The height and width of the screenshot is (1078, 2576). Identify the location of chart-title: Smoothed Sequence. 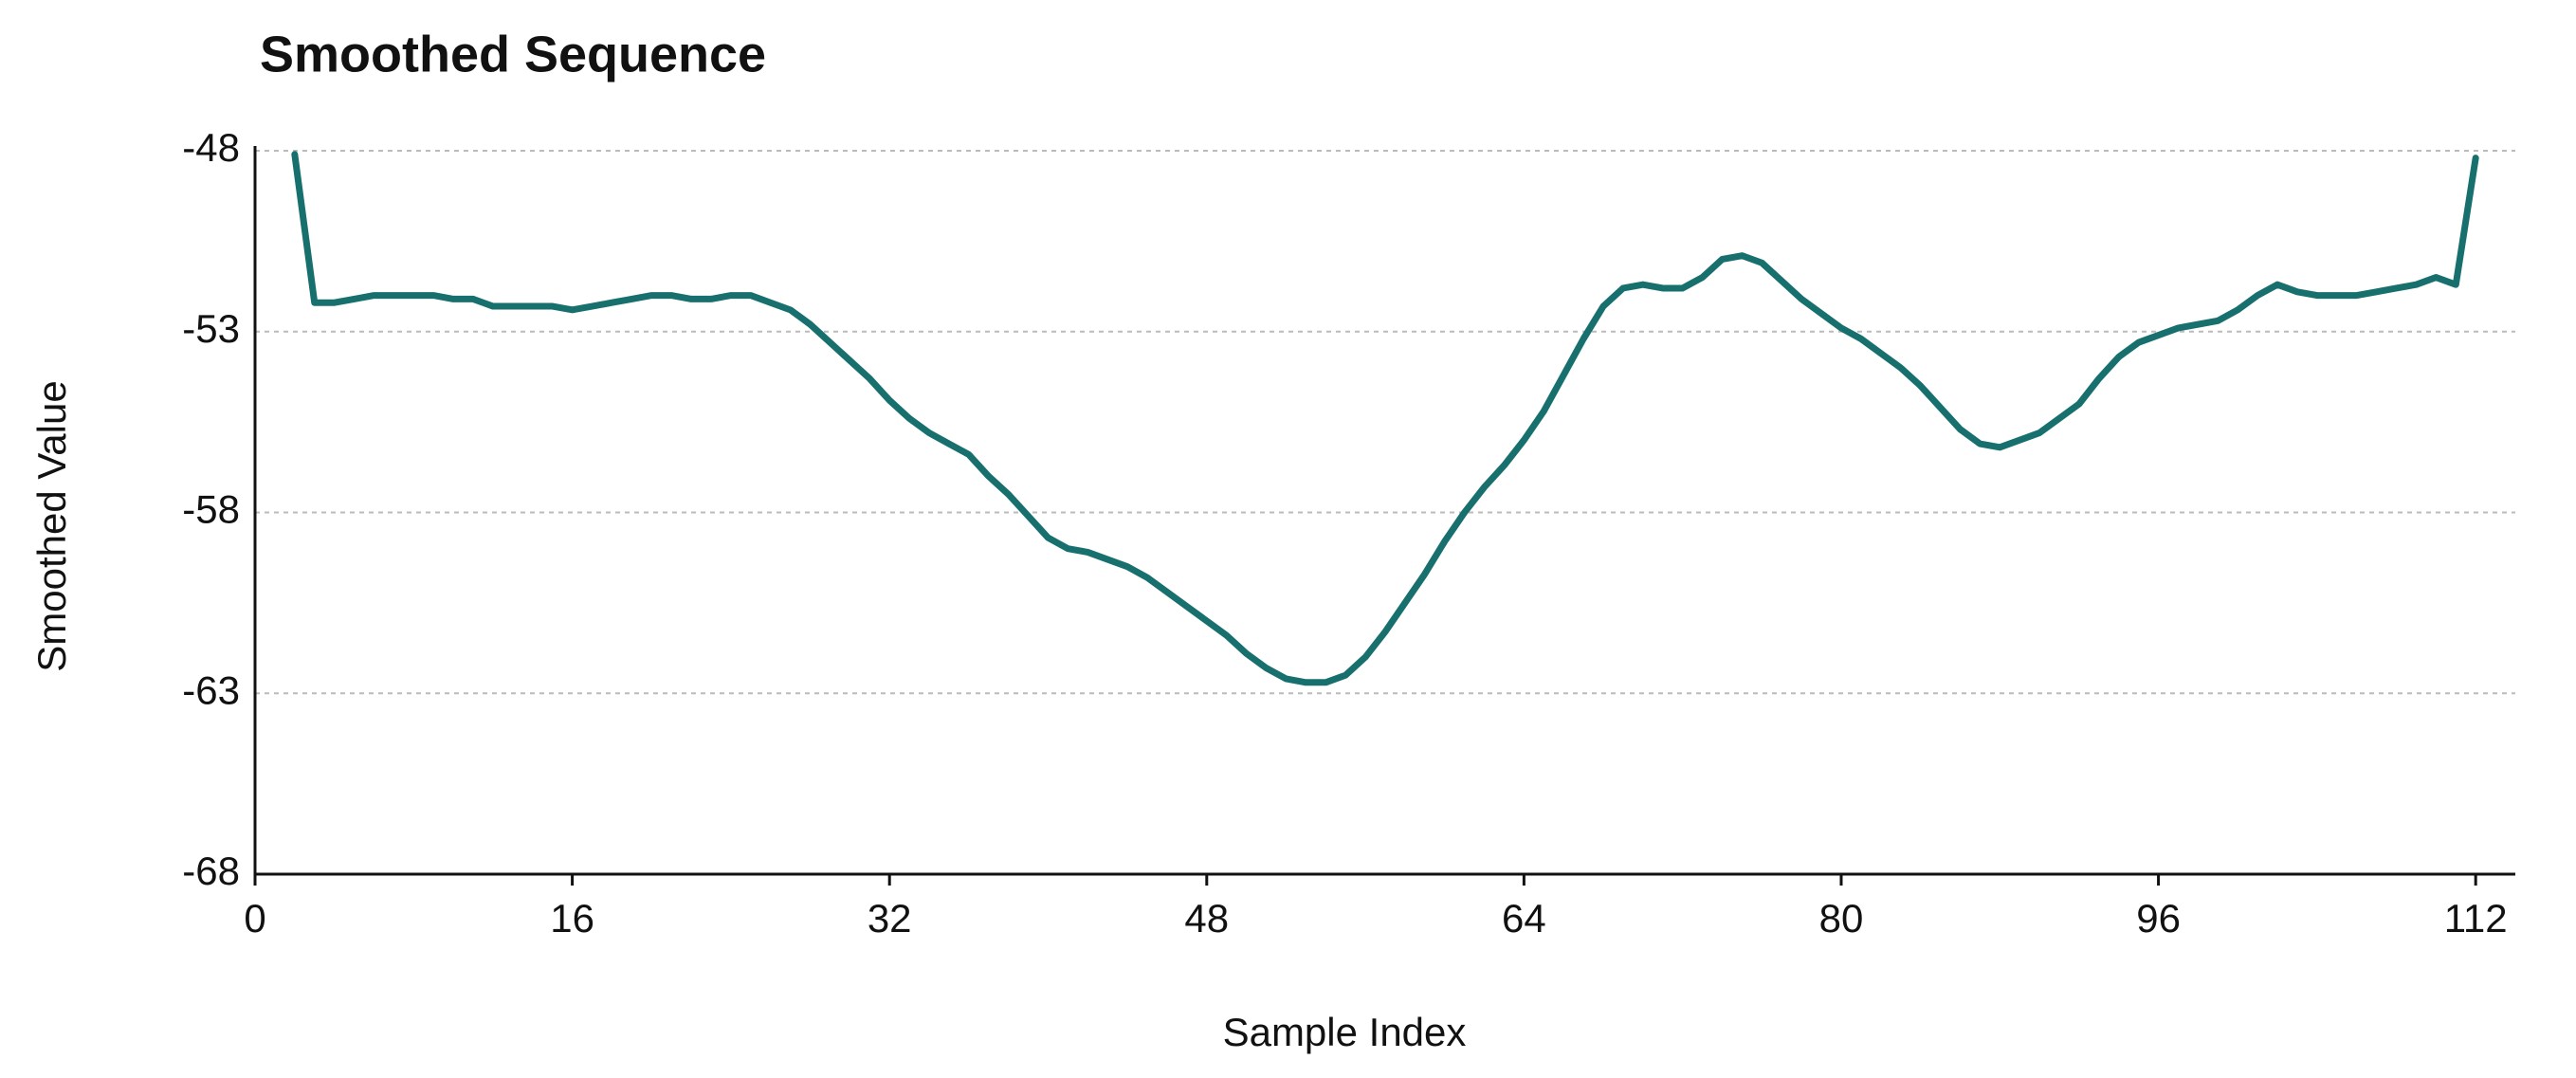
(513, 54).